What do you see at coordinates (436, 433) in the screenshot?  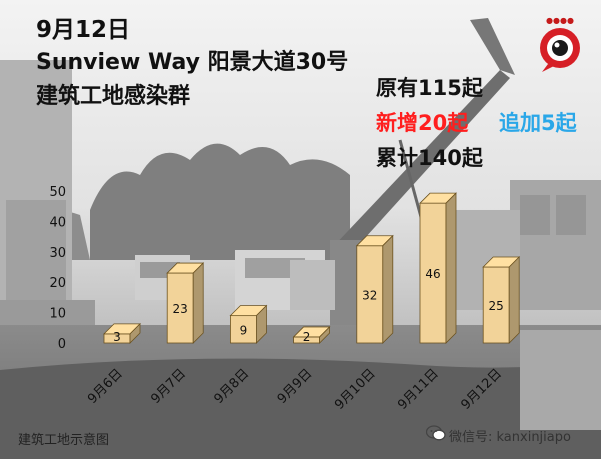 I see `wechat-icon` at bounding box center [436, 433].